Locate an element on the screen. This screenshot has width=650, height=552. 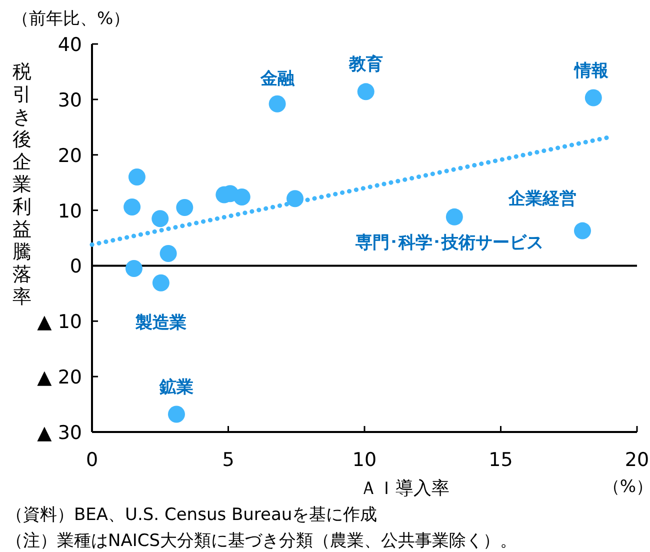
x-tick-label: 20 is located at coordinates (637, 460).